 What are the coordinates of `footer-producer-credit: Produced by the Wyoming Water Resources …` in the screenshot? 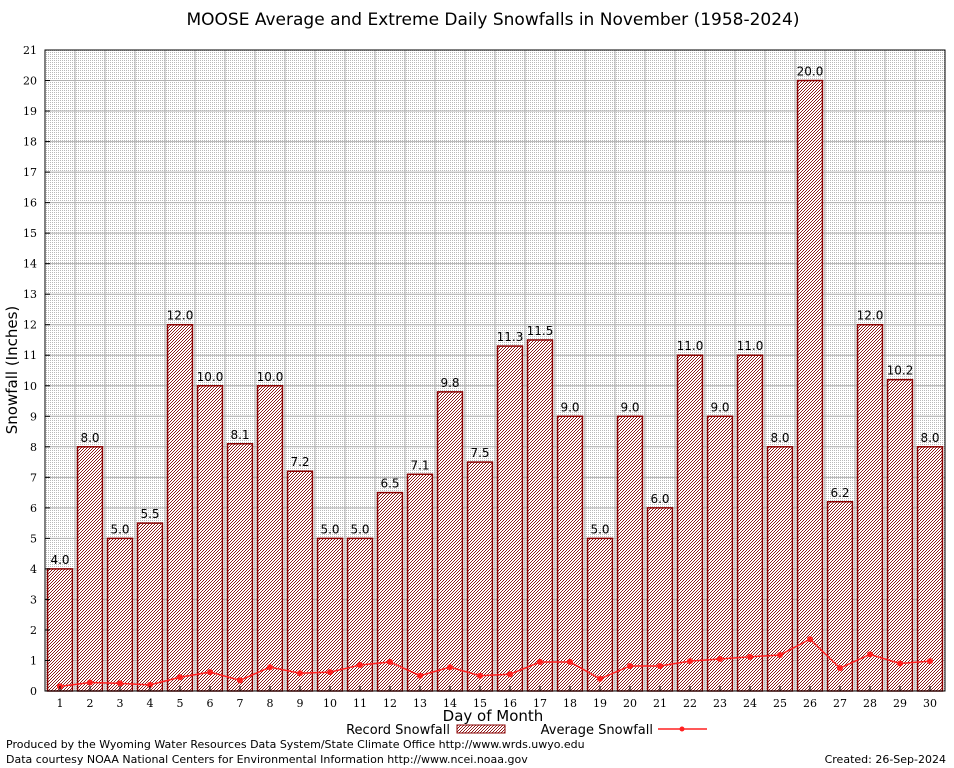 It's located at (295, 744).